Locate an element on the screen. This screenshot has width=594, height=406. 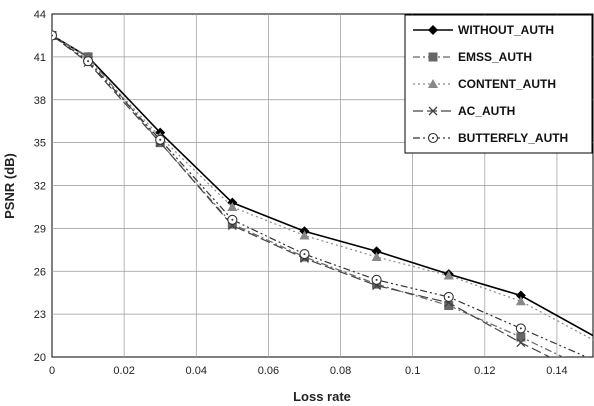
legend-item: EMSS_AUTH is located at coordinates (472, 57).